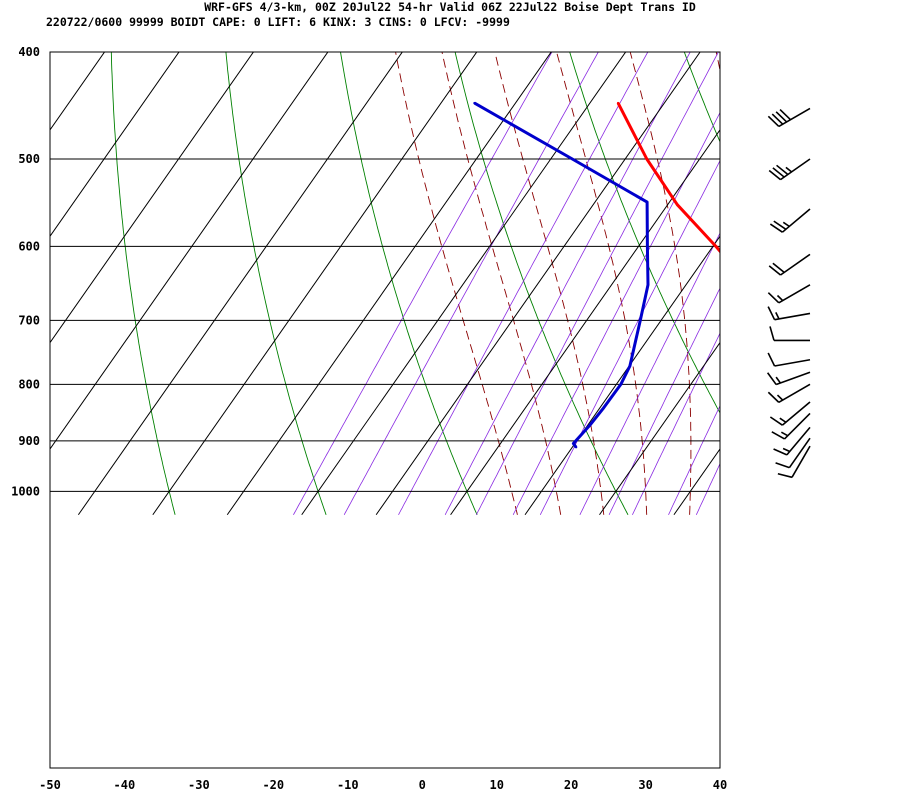 The width and height of the screenshot is (900, 800). What do you see at coordinates (29, 159) in the screenshot?
I see `pressure-tick-label: 500` at bounding box center [29, 159].